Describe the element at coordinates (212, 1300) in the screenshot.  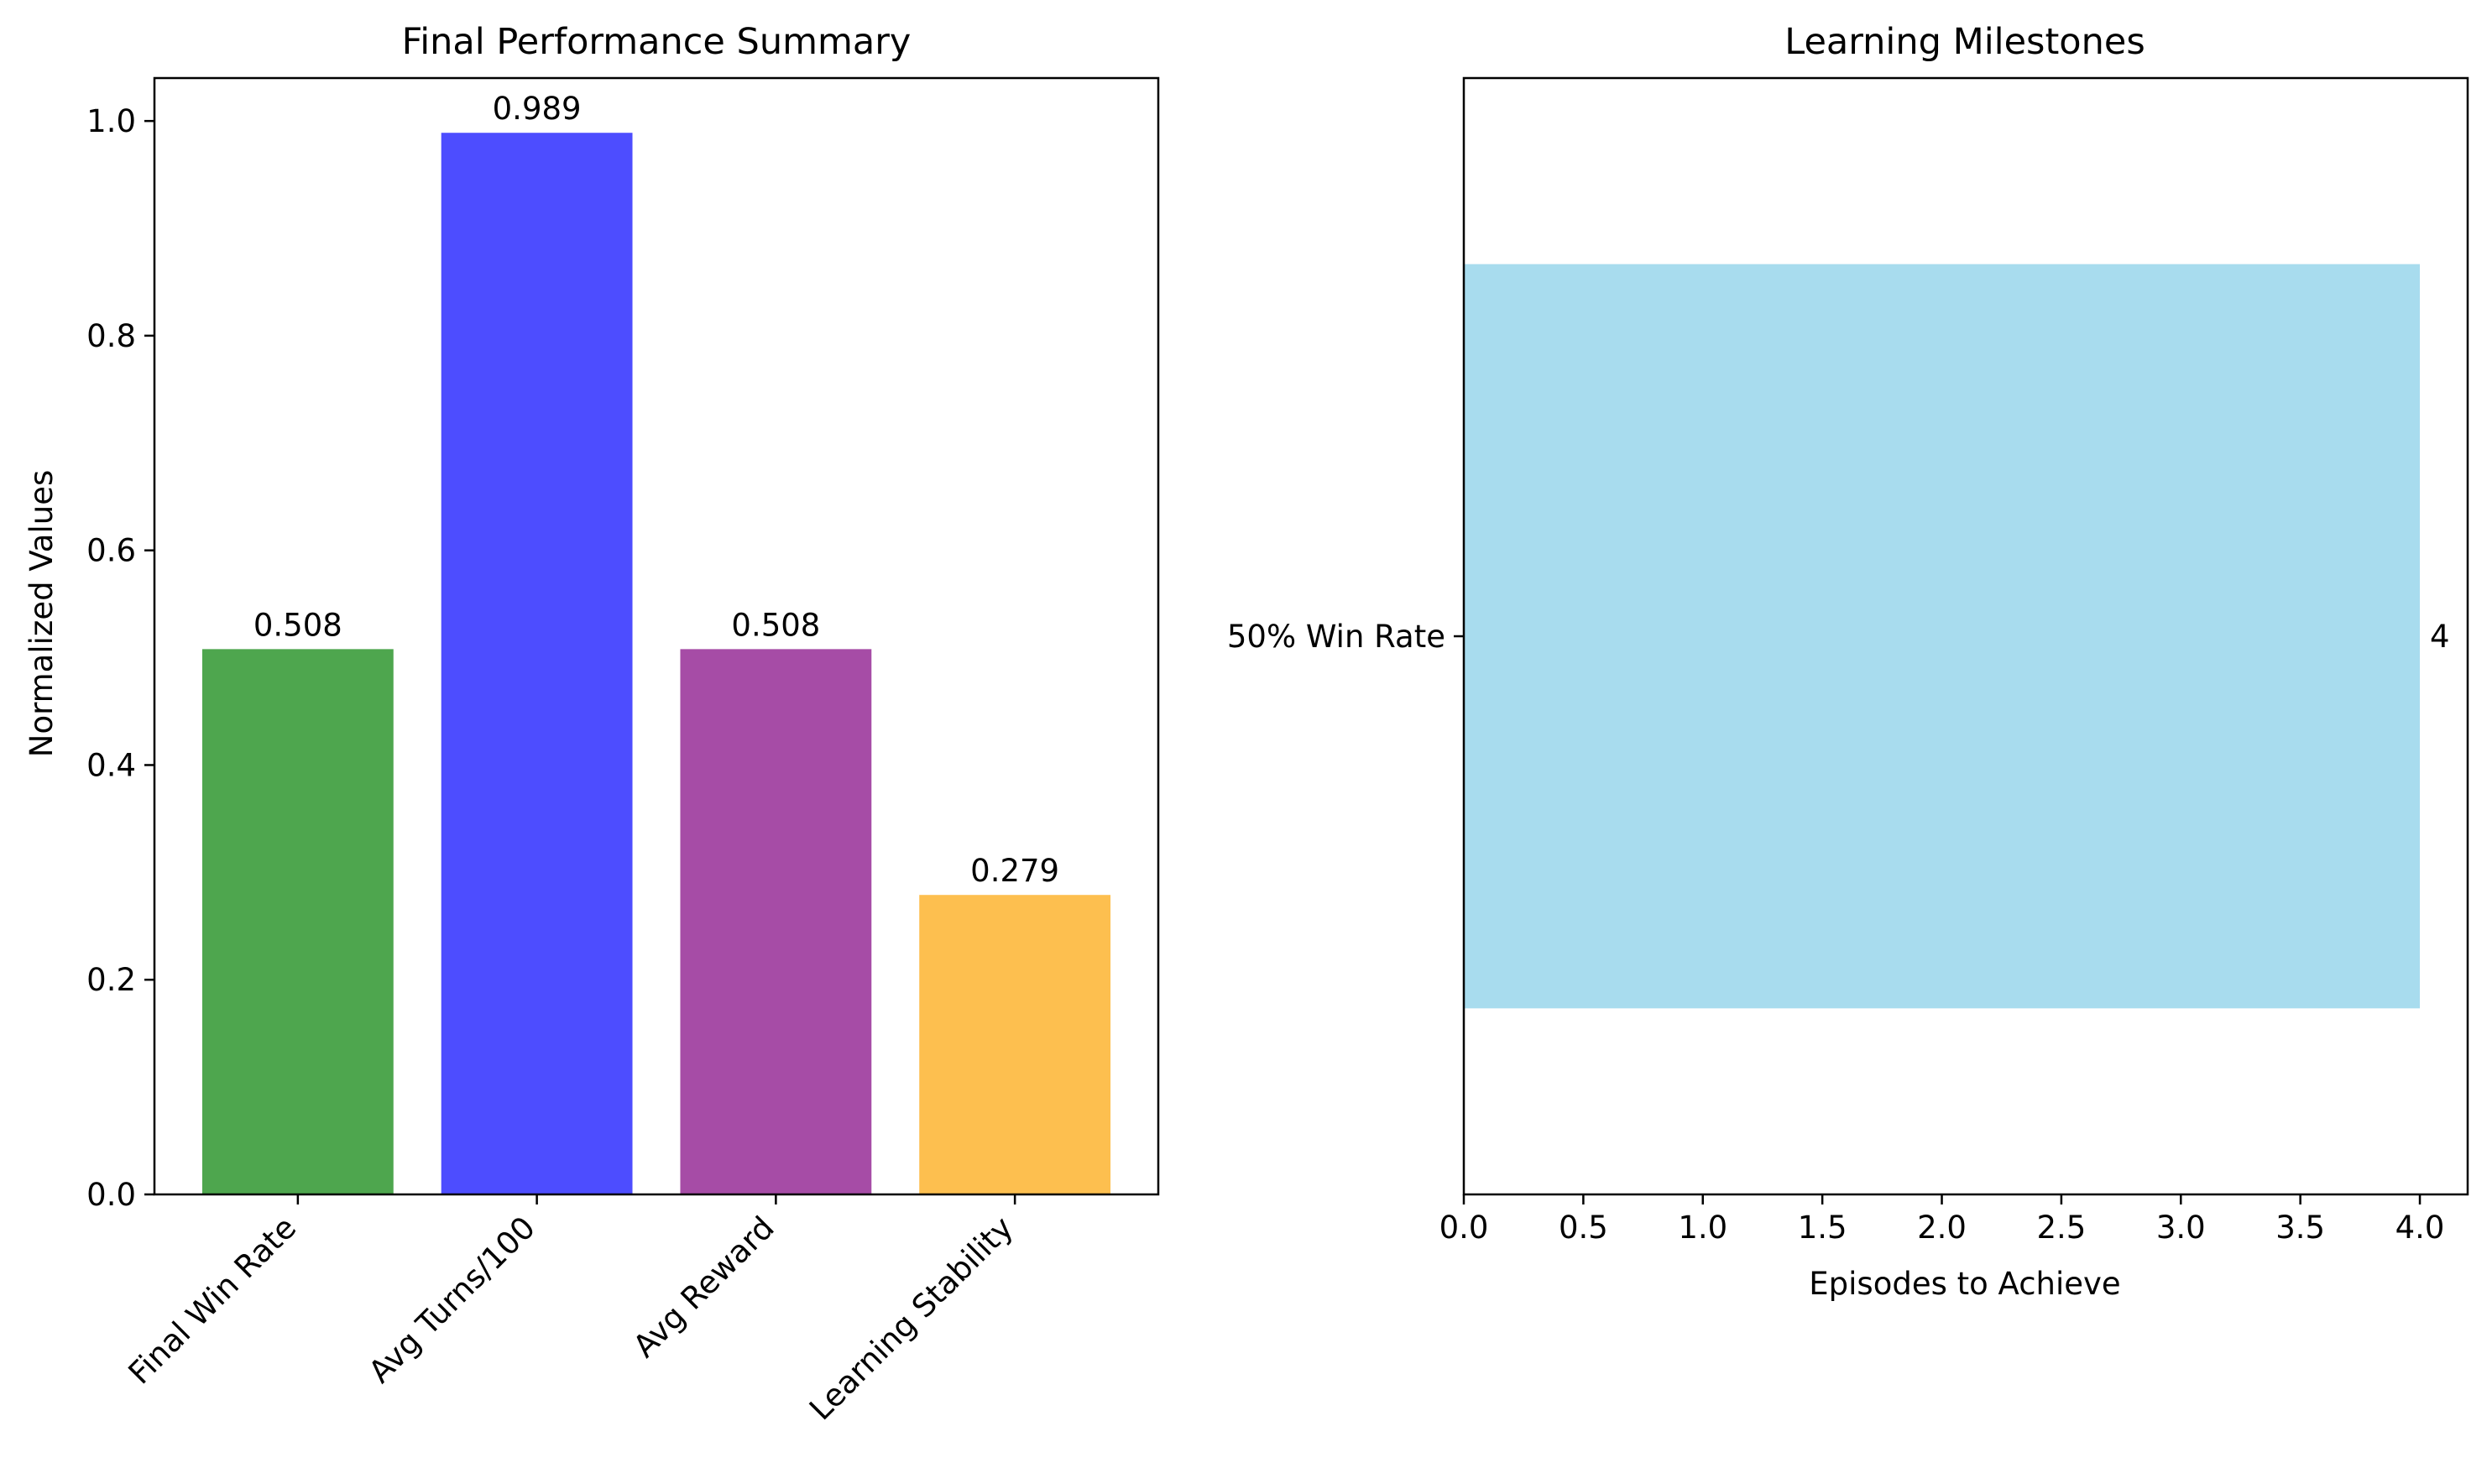
I see `x-tick-label: Final Win Rate` at that location.